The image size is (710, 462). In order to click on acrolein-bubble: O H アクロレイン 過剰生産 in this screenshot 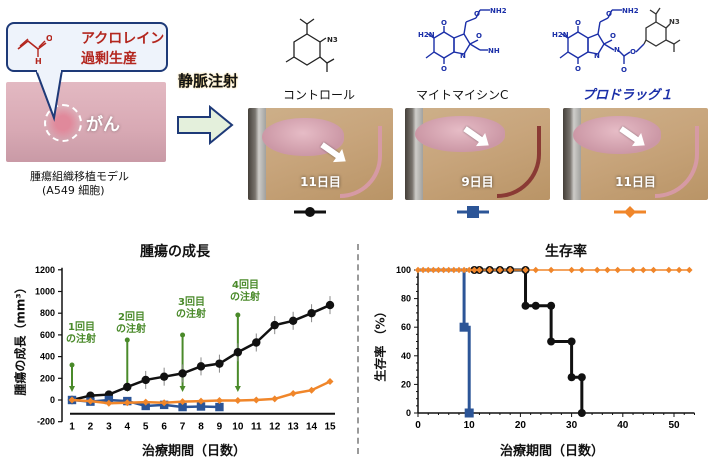, I will do `click(87, 47)`.